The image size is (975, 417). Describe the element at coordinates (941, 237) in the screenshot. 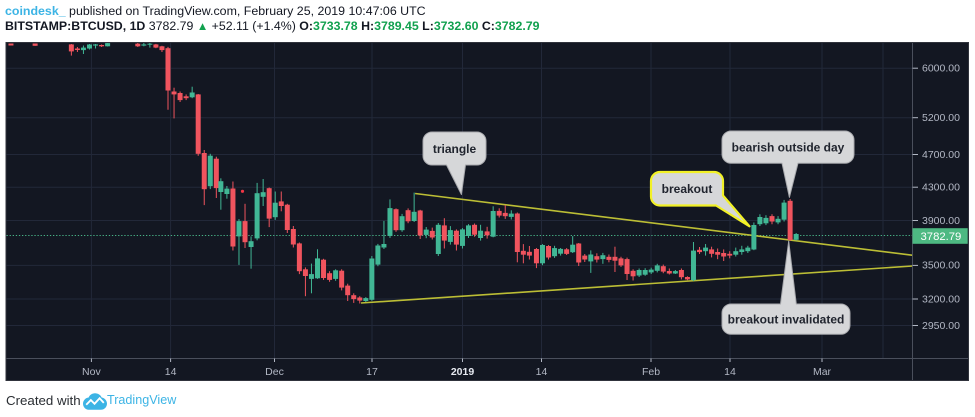

I see `svg-text: 3782.79` at that location.